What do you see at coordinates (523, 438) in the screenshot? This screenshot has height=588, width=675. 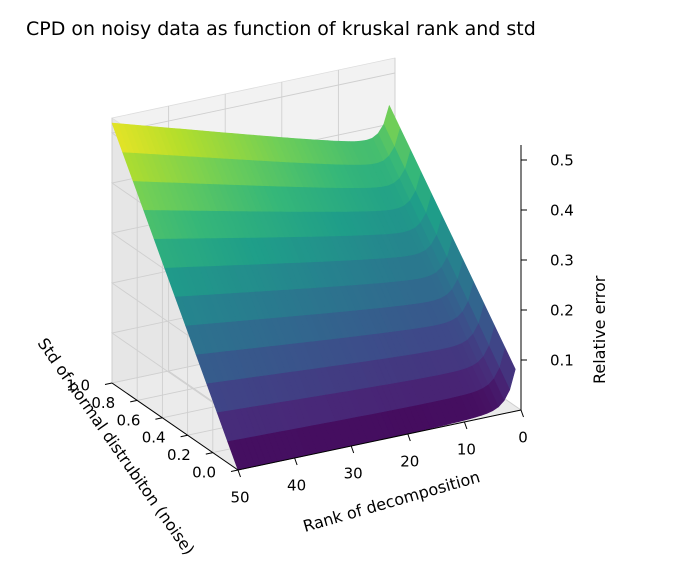 I see `x-tick-label: 0` at bounding box center [523, 438].